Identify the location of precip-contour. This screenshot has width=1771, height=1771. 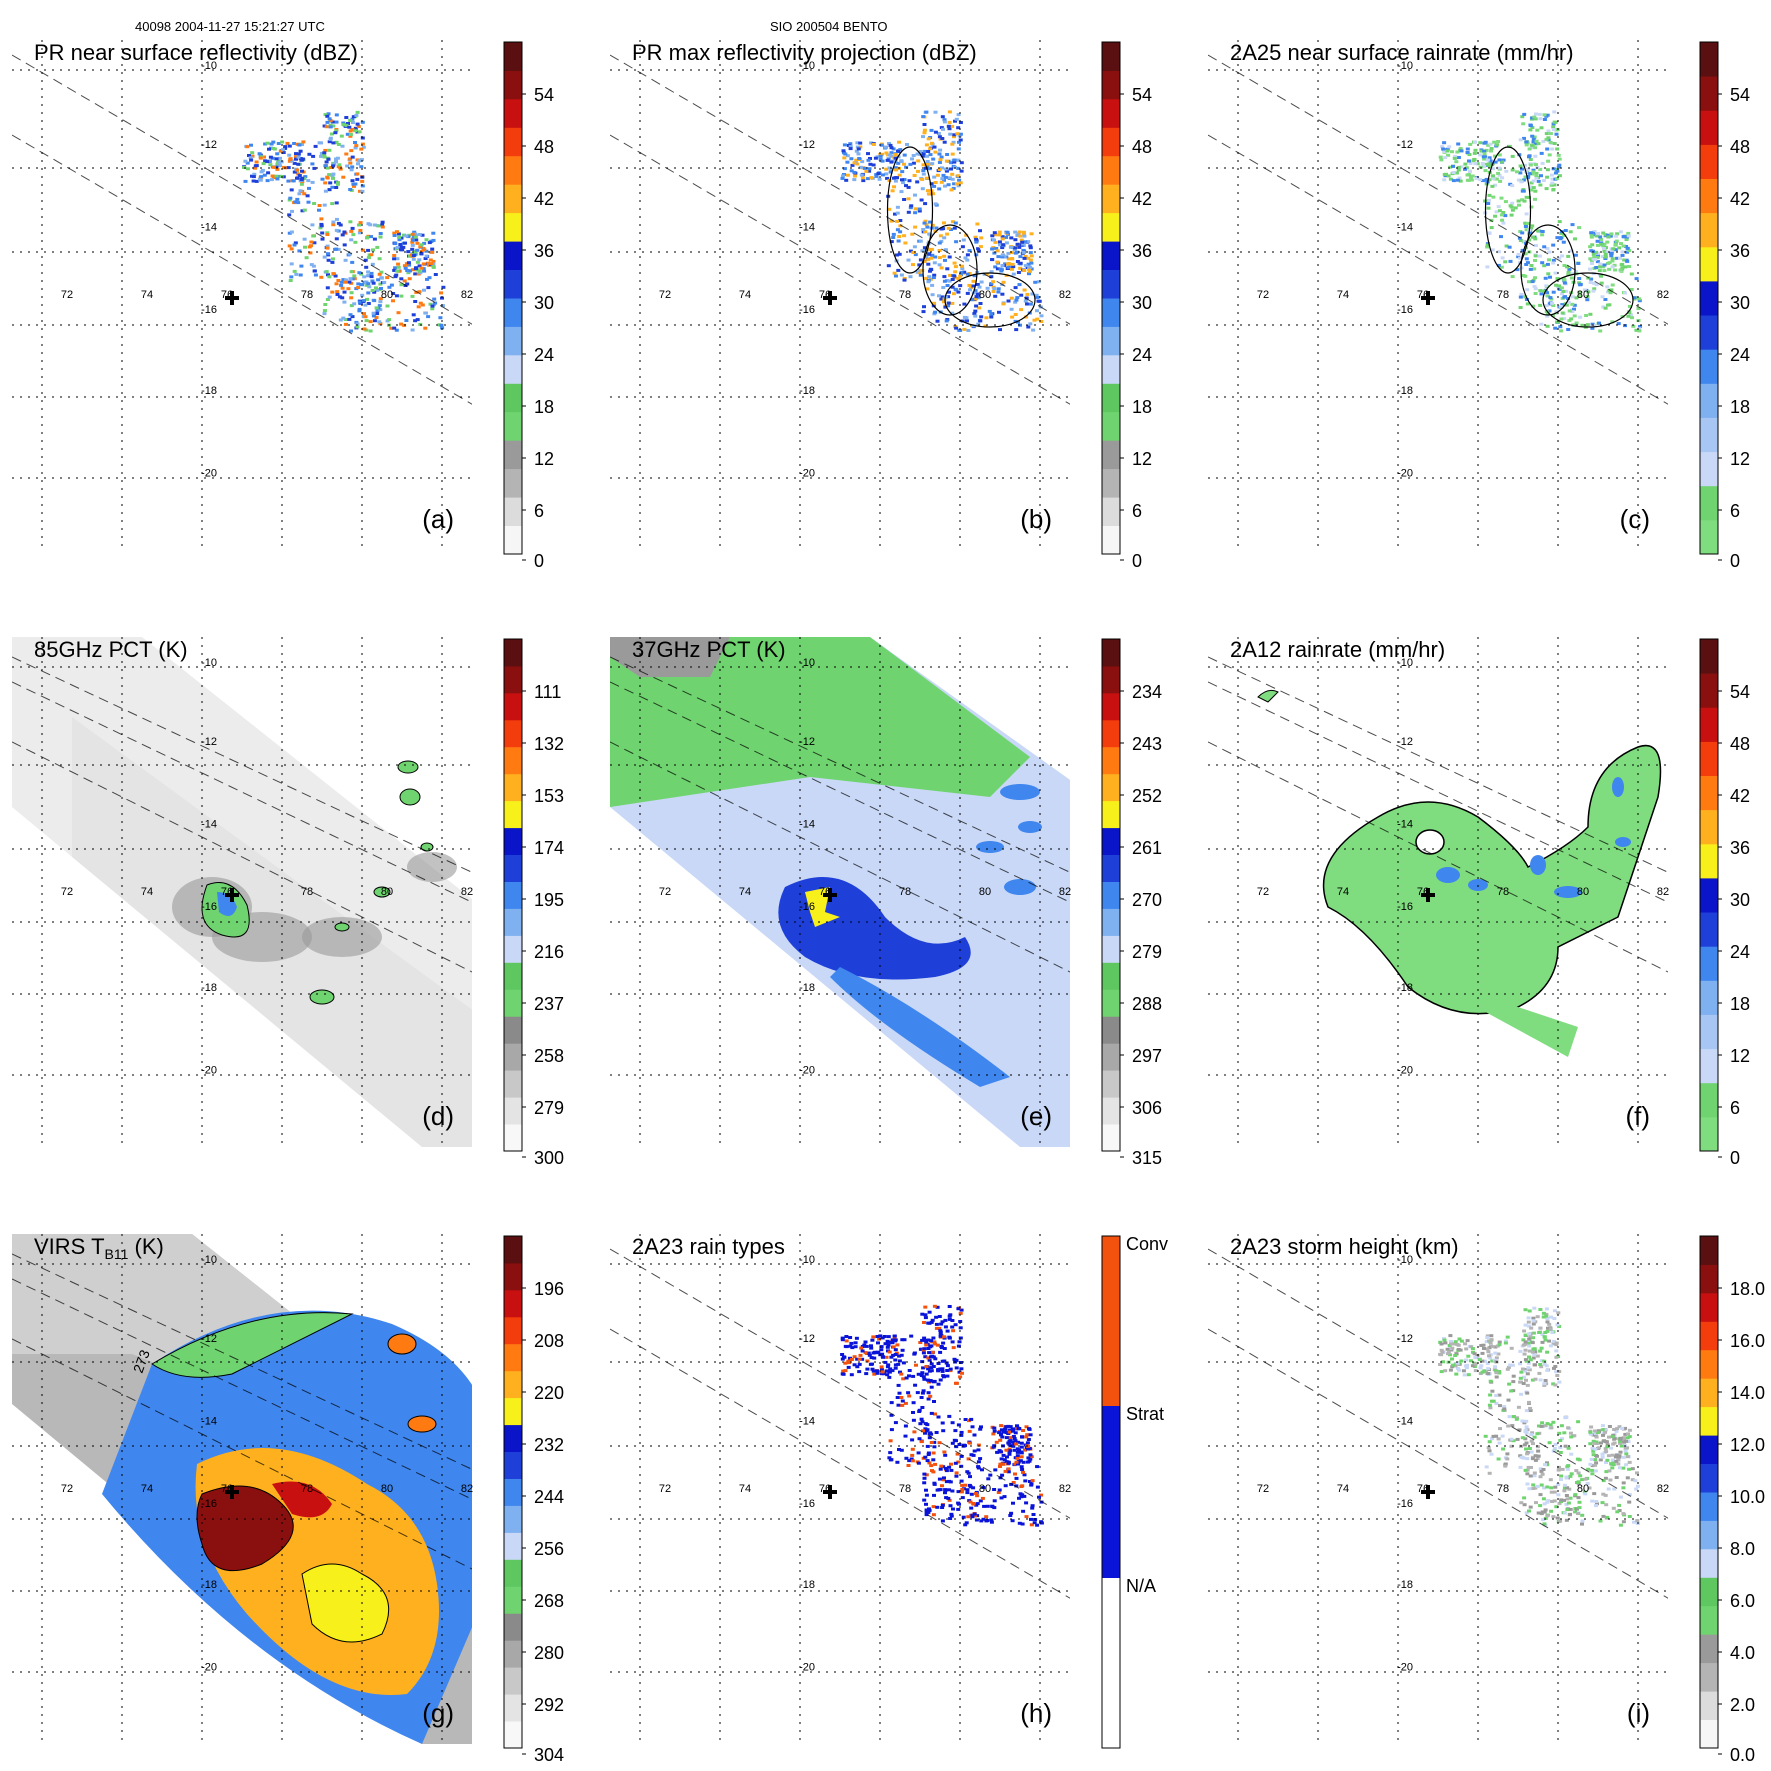
(1588, 300).